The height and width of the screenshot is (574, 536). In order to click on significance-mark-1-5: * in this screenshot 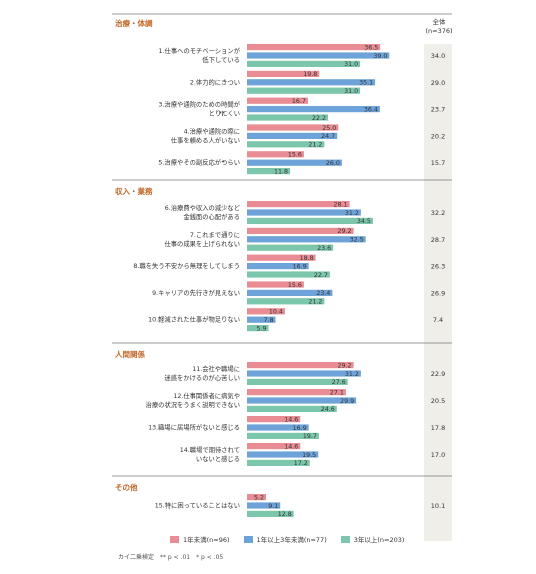, I will do `click(223, 163)`.